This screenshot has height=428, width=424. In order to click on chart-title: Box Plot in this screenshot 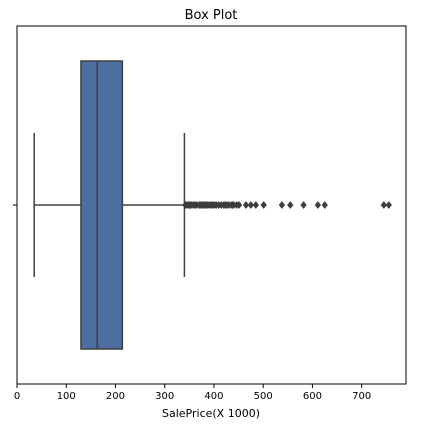, I will do `click(211, 15)`.